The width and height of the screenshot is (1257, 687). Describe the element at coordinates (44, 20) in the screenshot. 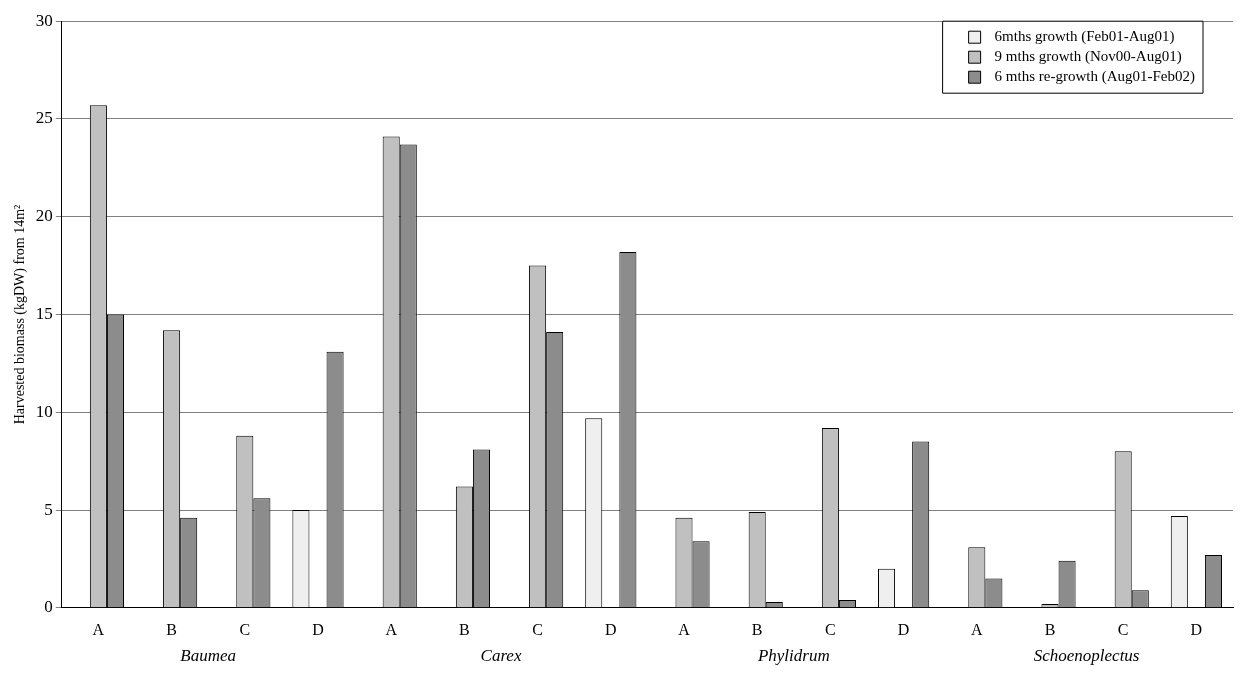

I see `y-tick-label: 30` at that location.